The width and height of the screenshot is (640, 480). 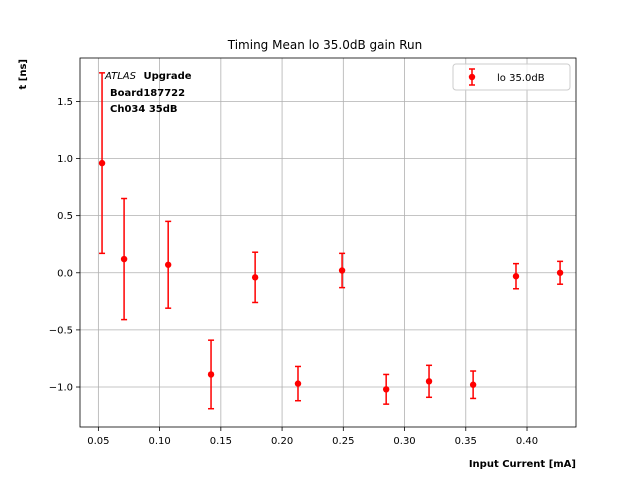 I want to click on y-tick-label-4: 1.0, so click(x=65, y=159).